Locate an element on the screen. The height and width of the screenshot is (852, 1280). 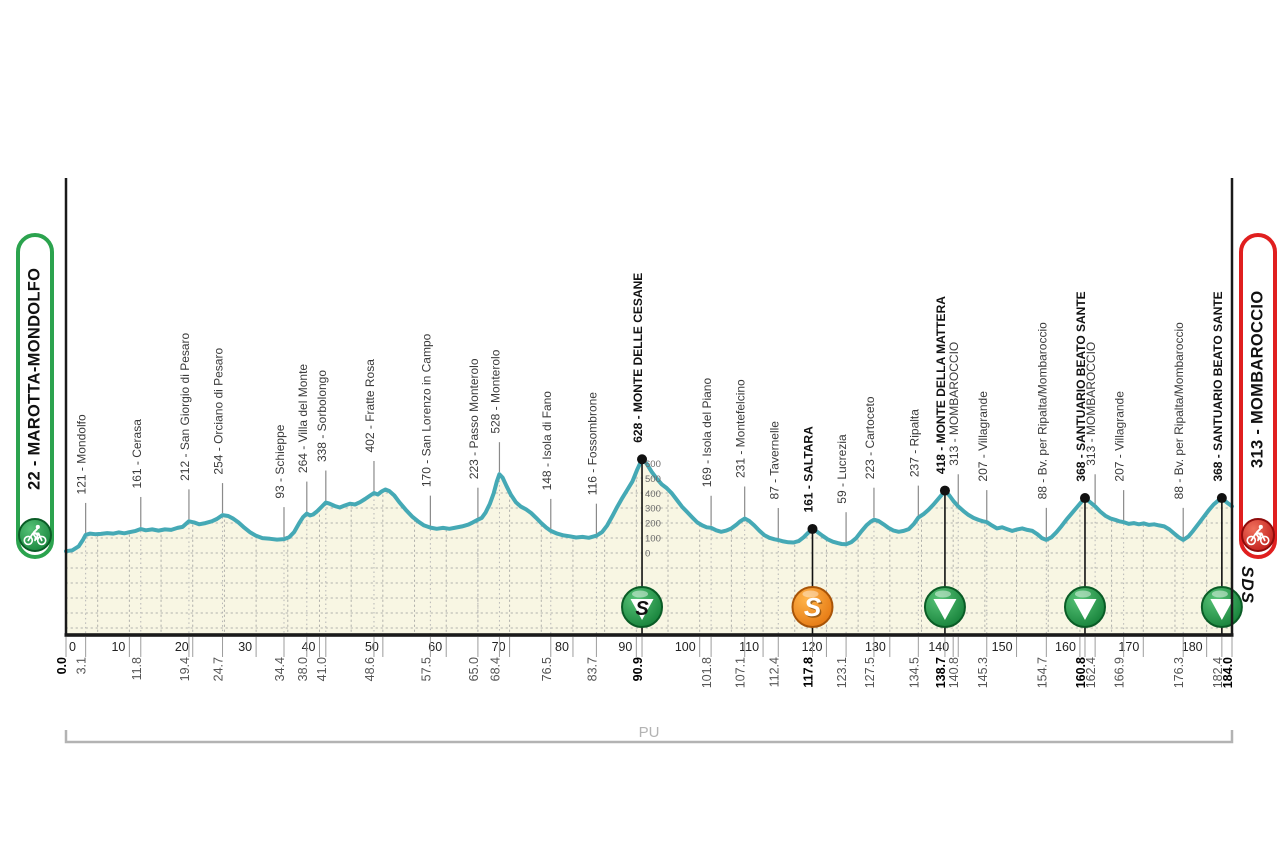
elevation-scale-label: 500 is located at coordinates (653, 479).